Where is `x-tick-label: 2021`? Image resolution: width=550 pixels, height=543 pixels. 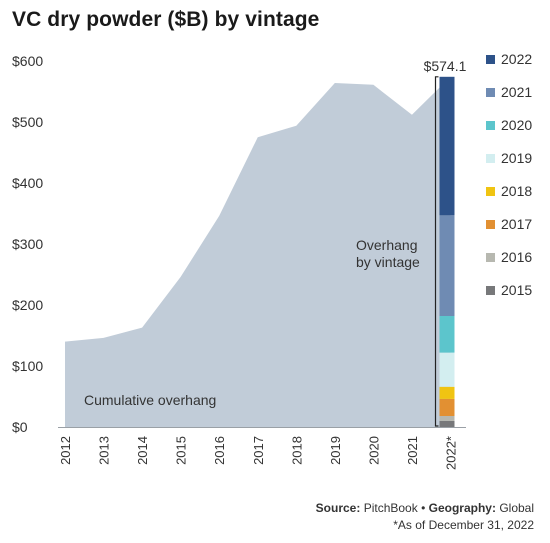 x-tick-label: 2021 is located at coordinates (412, 450).